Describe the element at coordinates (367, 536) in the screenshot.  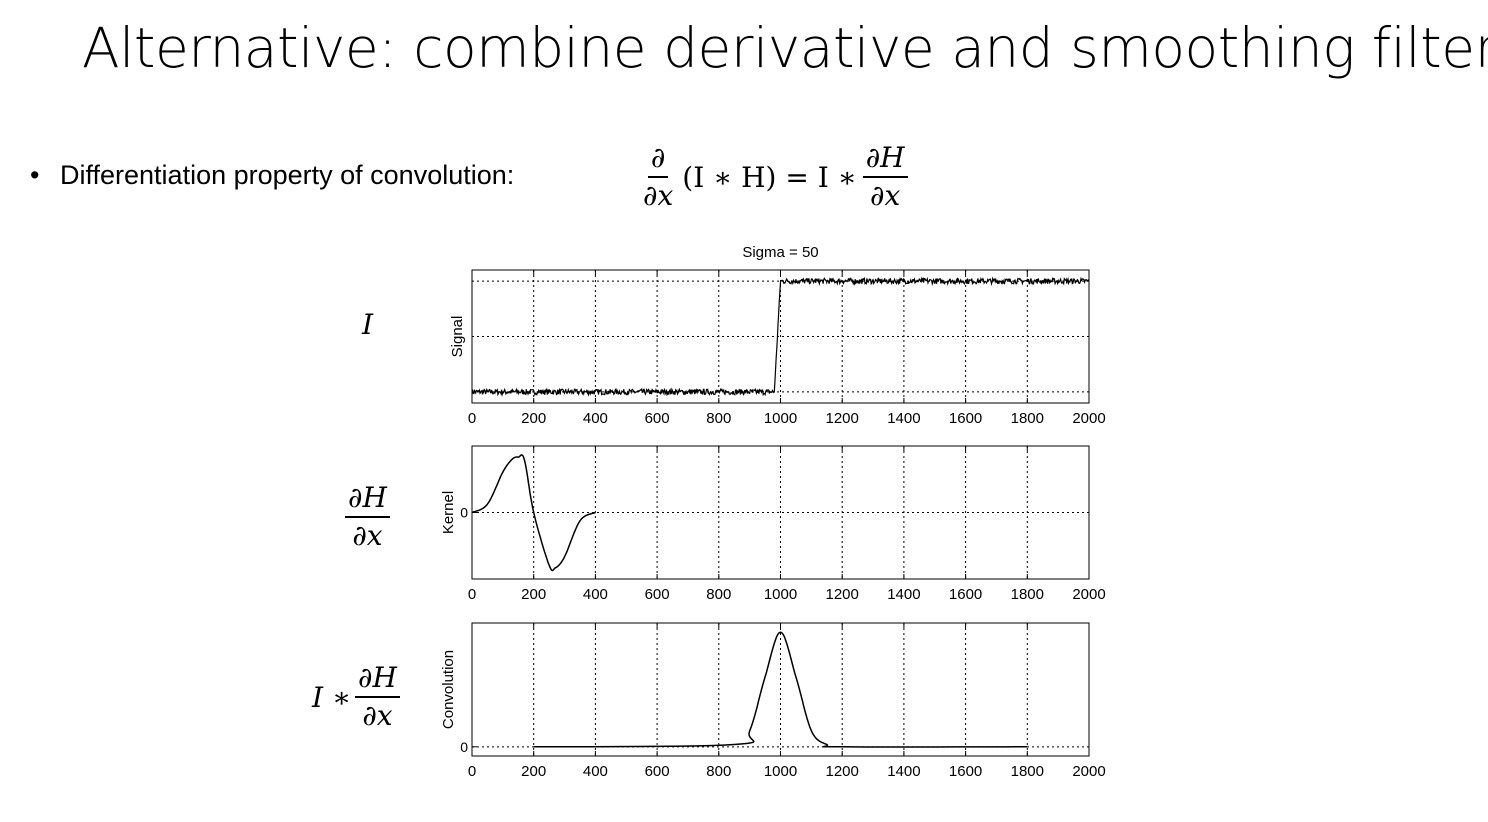
I see `kernel-denominator: ∂x` at that location.